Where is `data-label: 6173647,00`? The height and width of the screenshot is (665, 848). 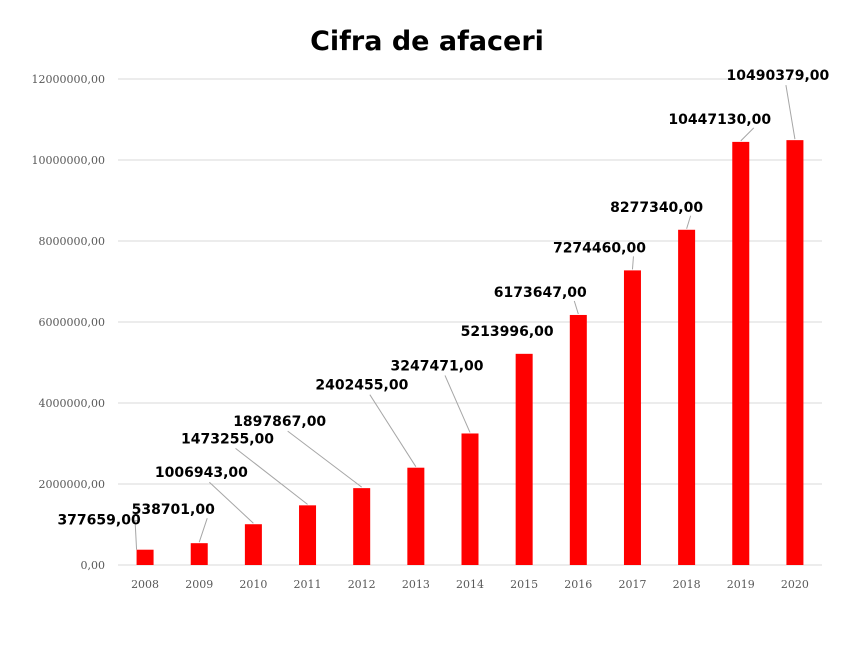 data-label: 6173647,00 is located at coordinates (540, 293).